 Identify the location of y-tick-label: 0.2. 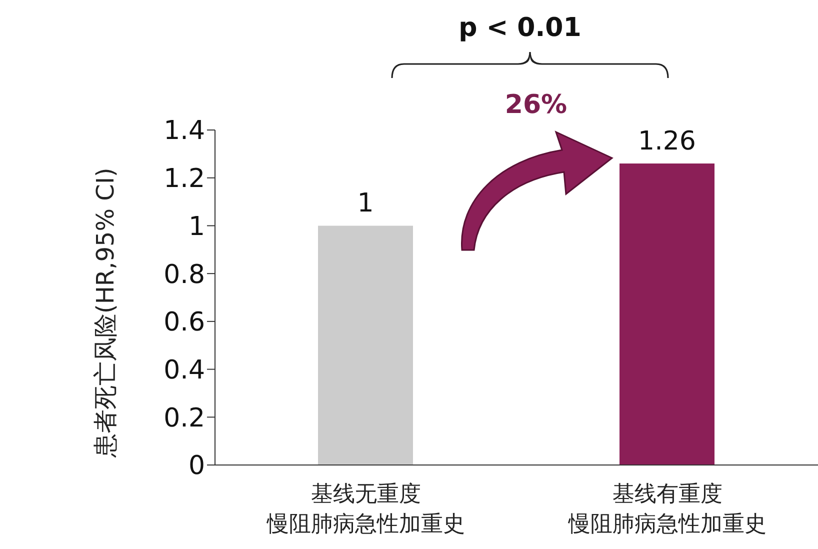
(184, 418).